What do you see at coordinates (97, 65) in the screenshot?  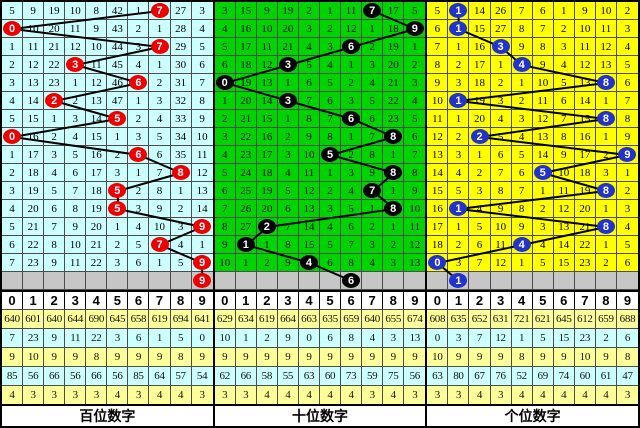 I see `grid-cell: 11` at bounding box center [97, 65].